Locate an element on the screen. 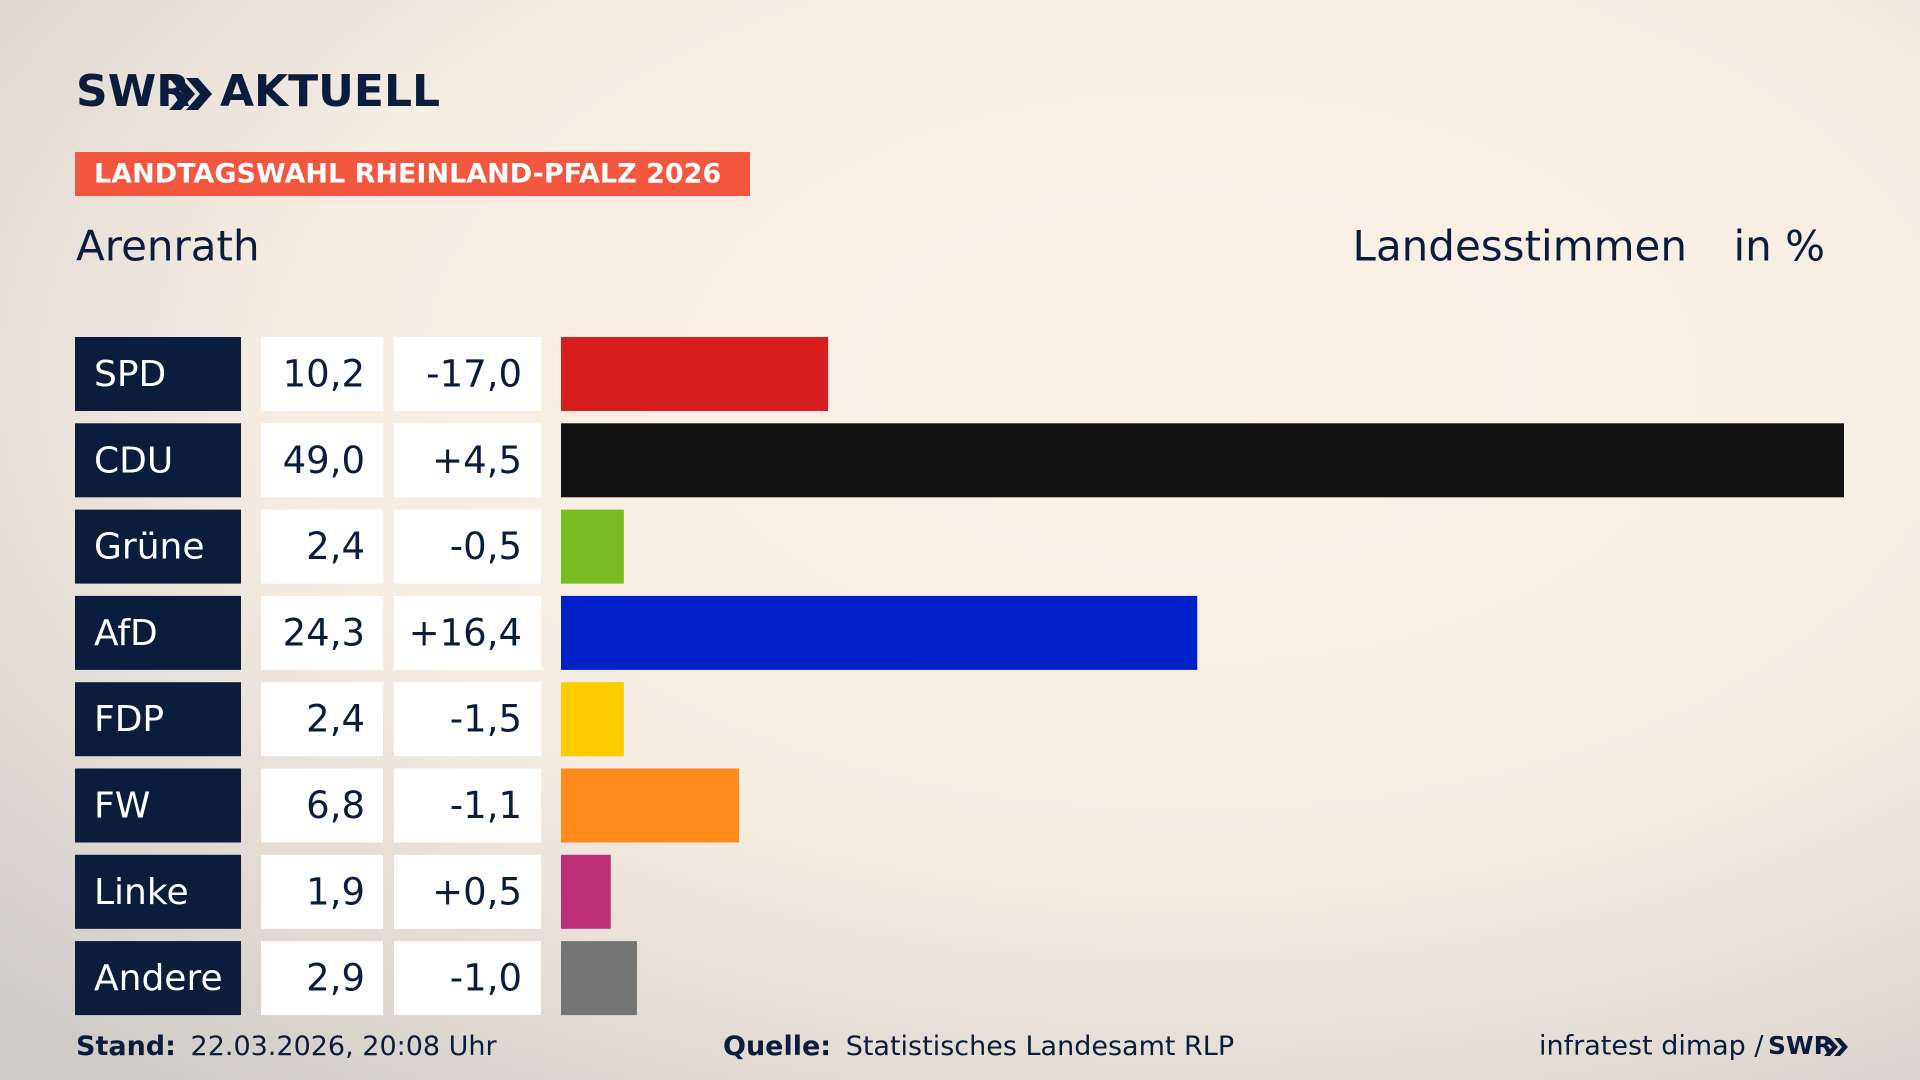 The width and height of the screenshot is (1920, 1080). party-label: AfD is located at coordinates (126, 633).